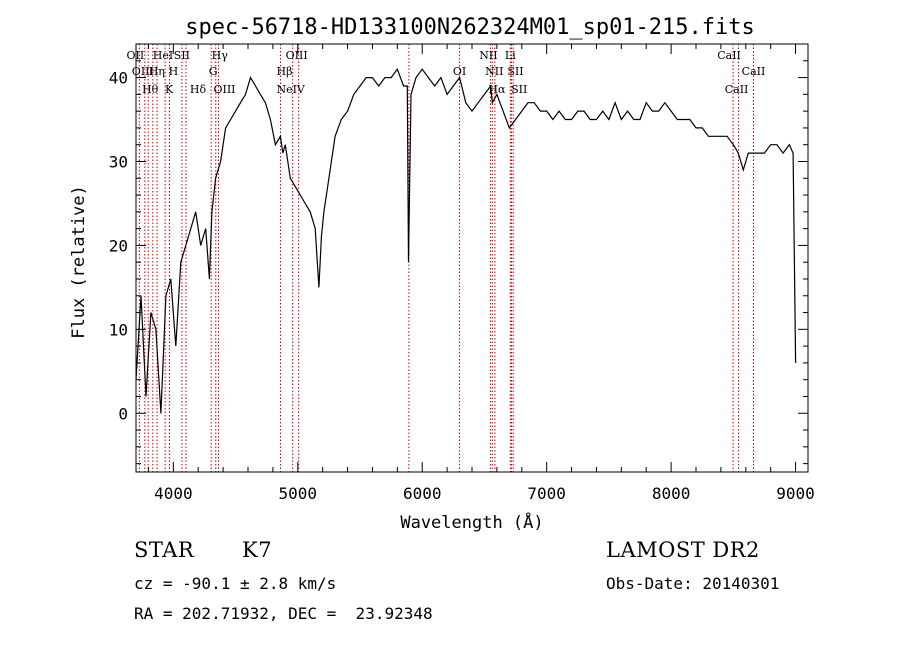  What do you see at coordinates (235, 583) in the screenshot?
I see `redshift-velocity: cz = -90.1 ± 2.8 km/s` at bounding box center [235, 583].